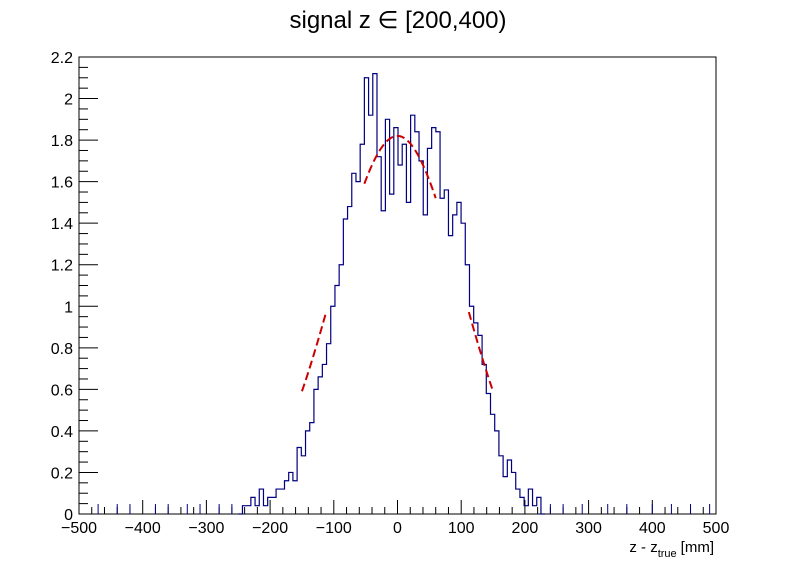 This screenshot has height=572, width=796. Describe the element at coordinates (62, 349) in the screenshot. I see `y-tick-label: 0.8` at that location.